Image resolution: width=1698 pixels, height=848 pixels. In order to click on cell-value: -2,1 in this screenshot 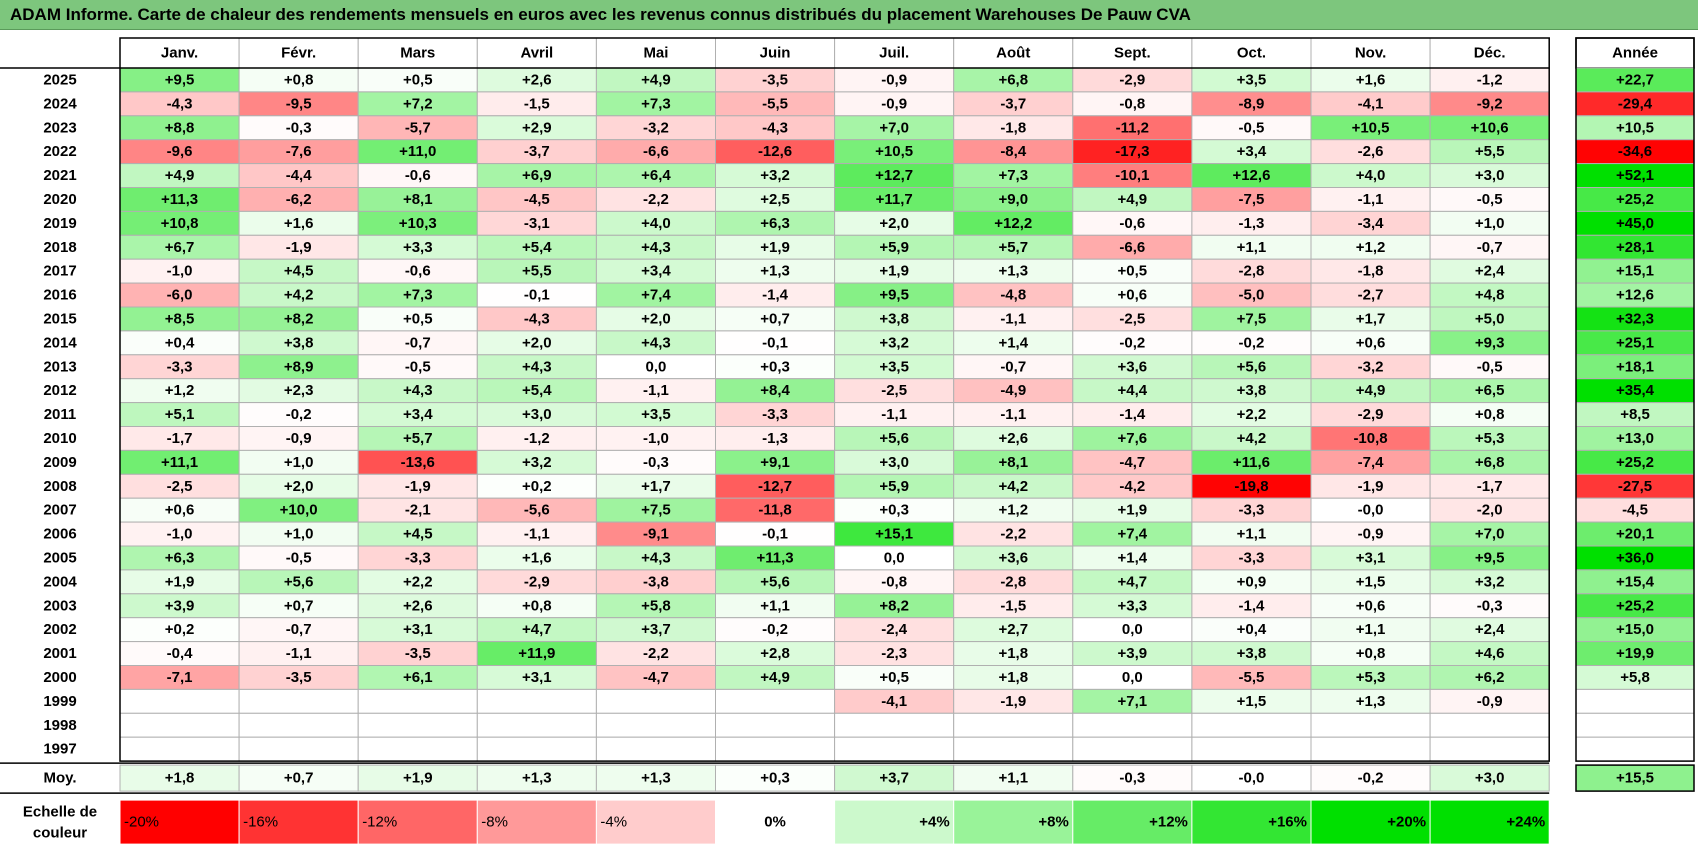, I will do `click(418, 510)`.